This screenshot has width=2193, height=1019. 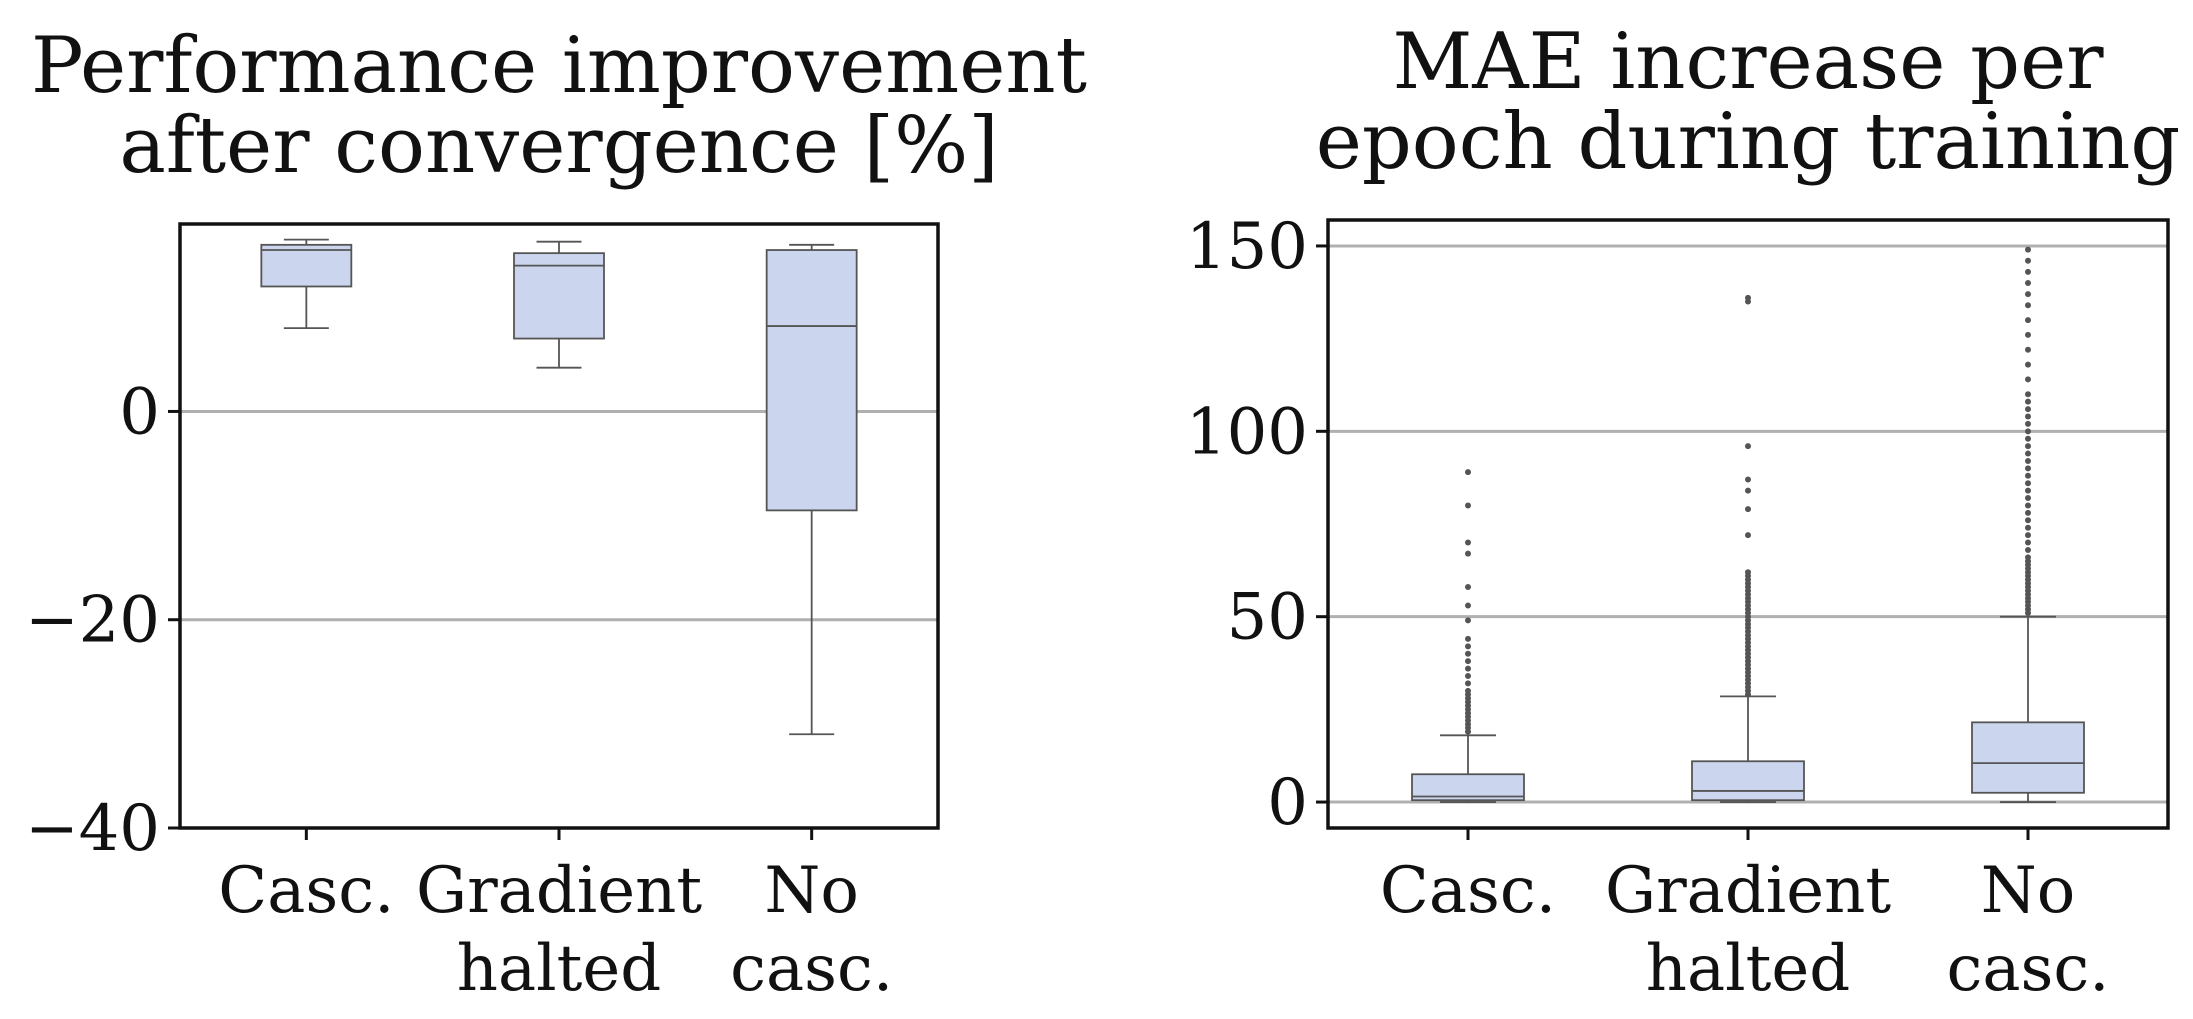 What do you see at coordinates (1247, 432) in the screenshot?
I see `y-tick-label: 100` at bounding box center [1247, 432].